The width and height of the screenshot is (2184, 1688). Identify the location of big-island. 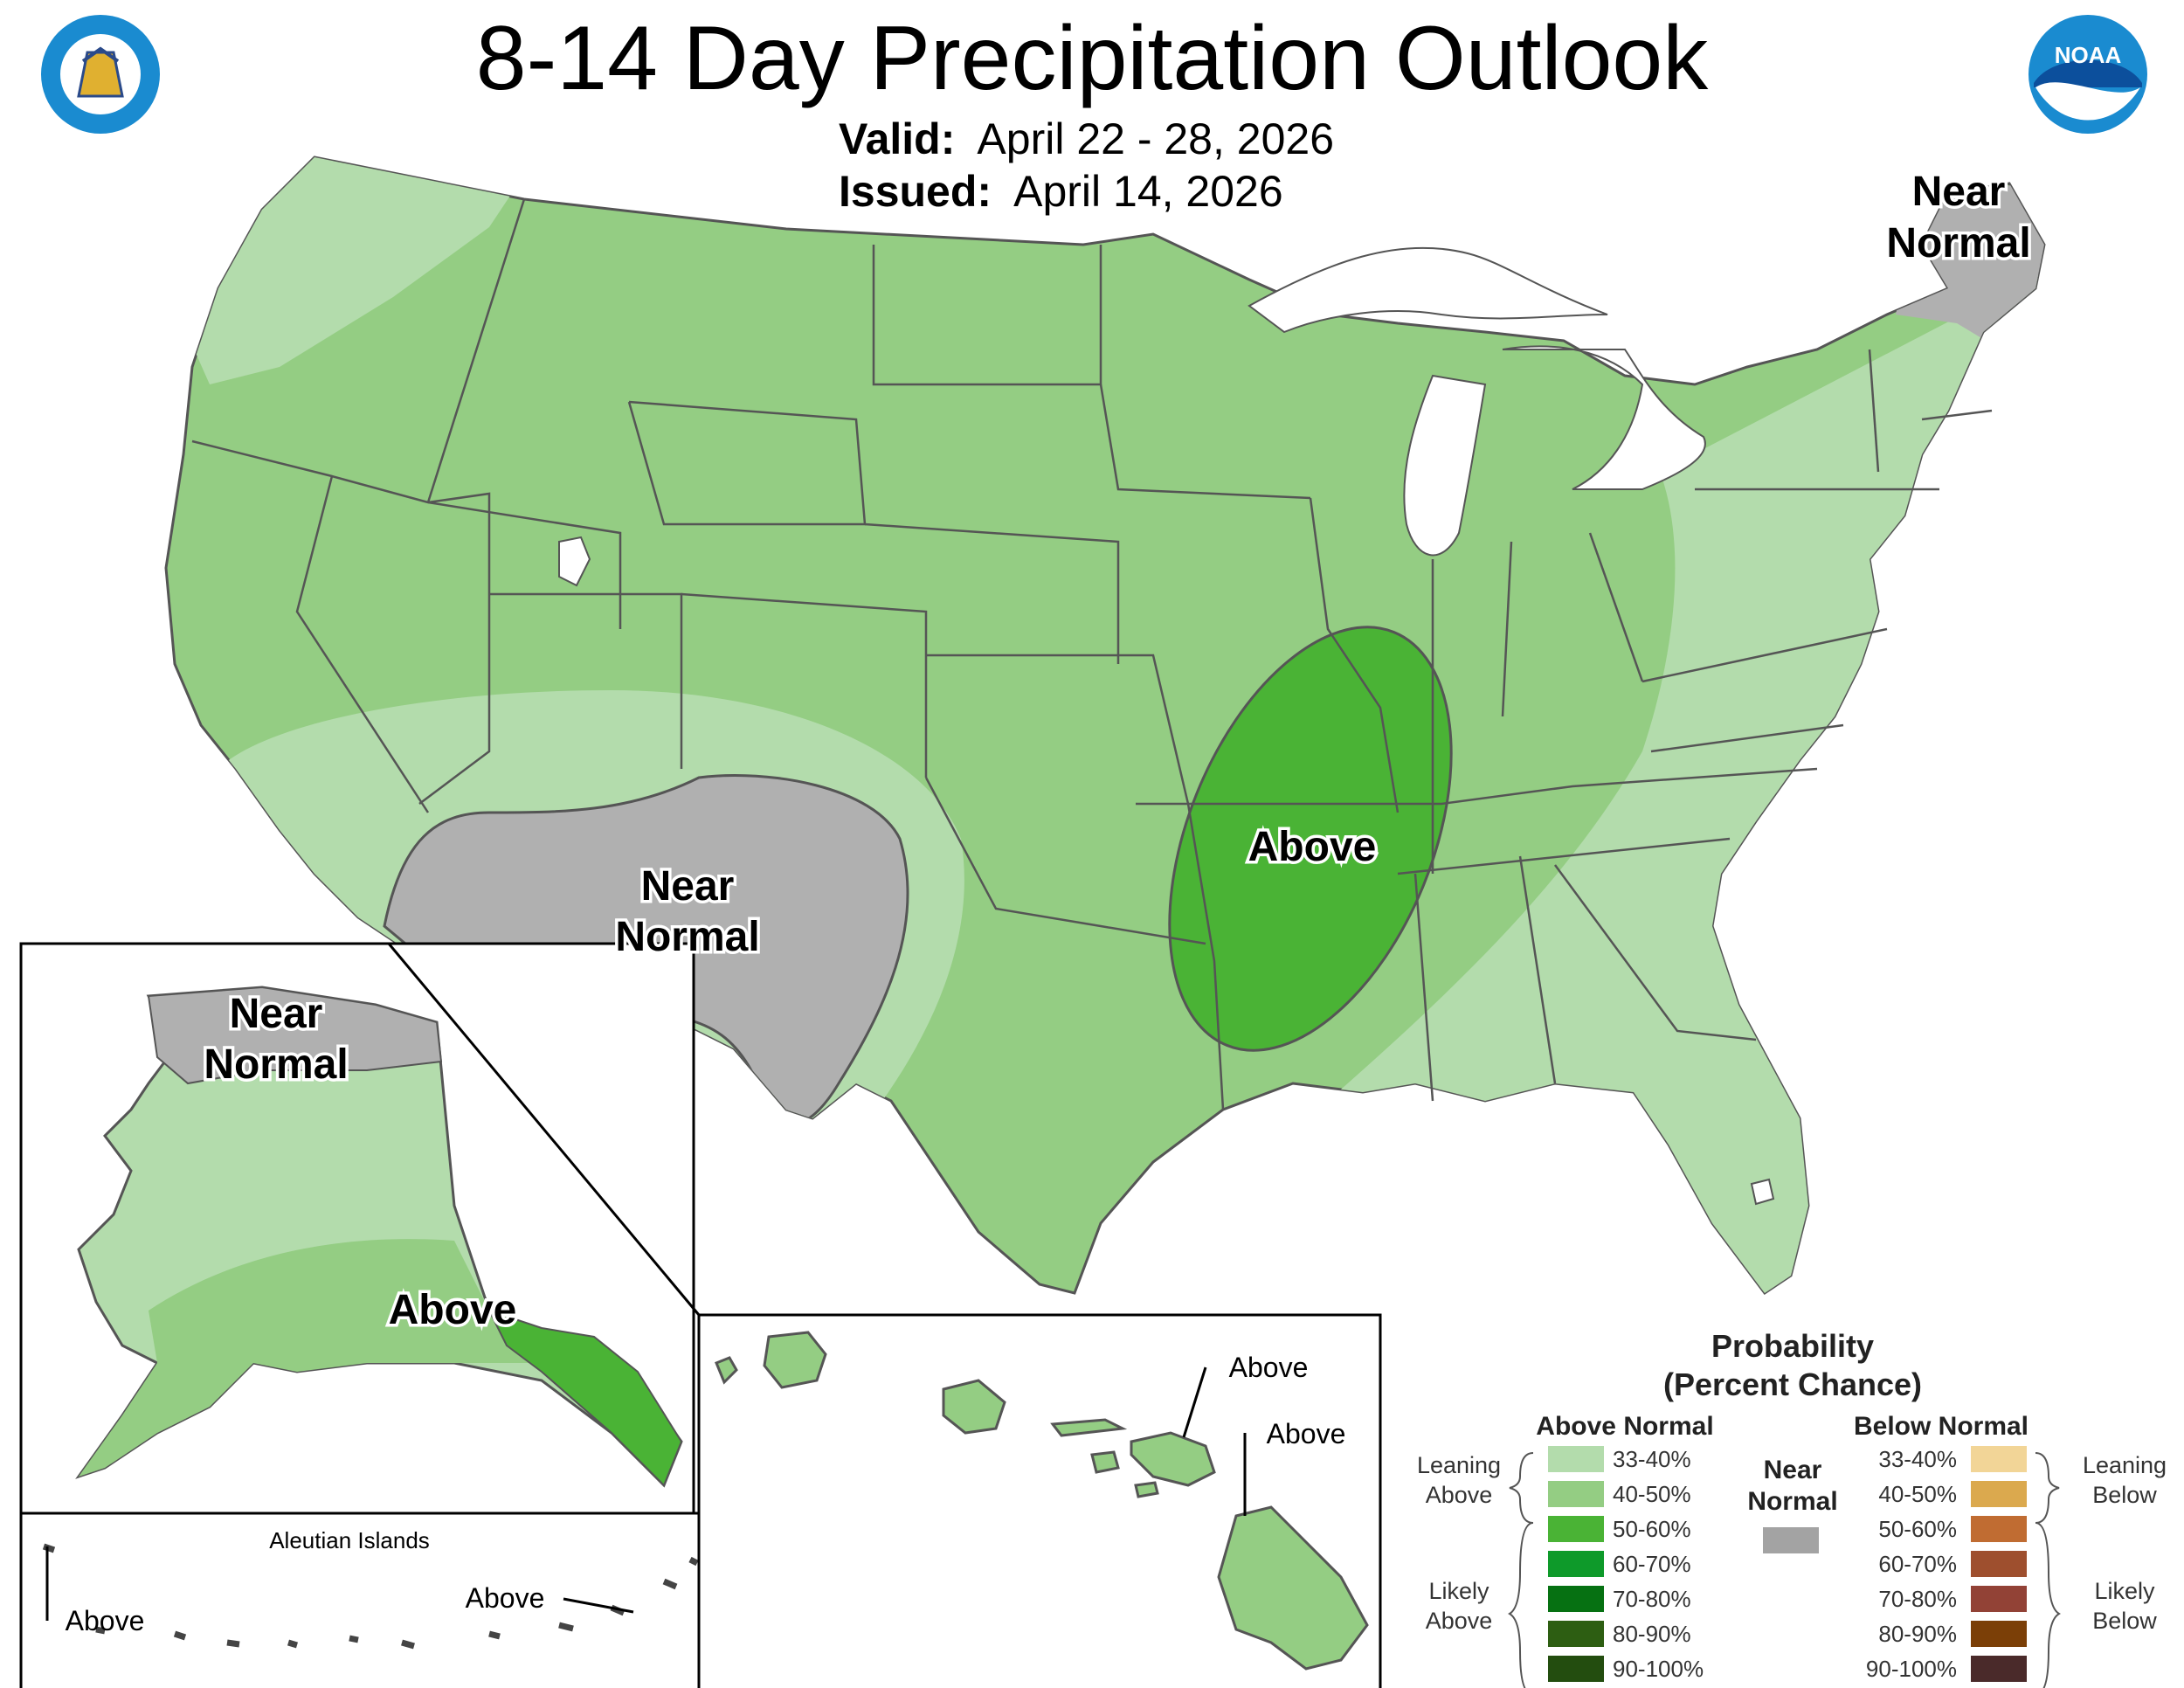
(1293, 1588).